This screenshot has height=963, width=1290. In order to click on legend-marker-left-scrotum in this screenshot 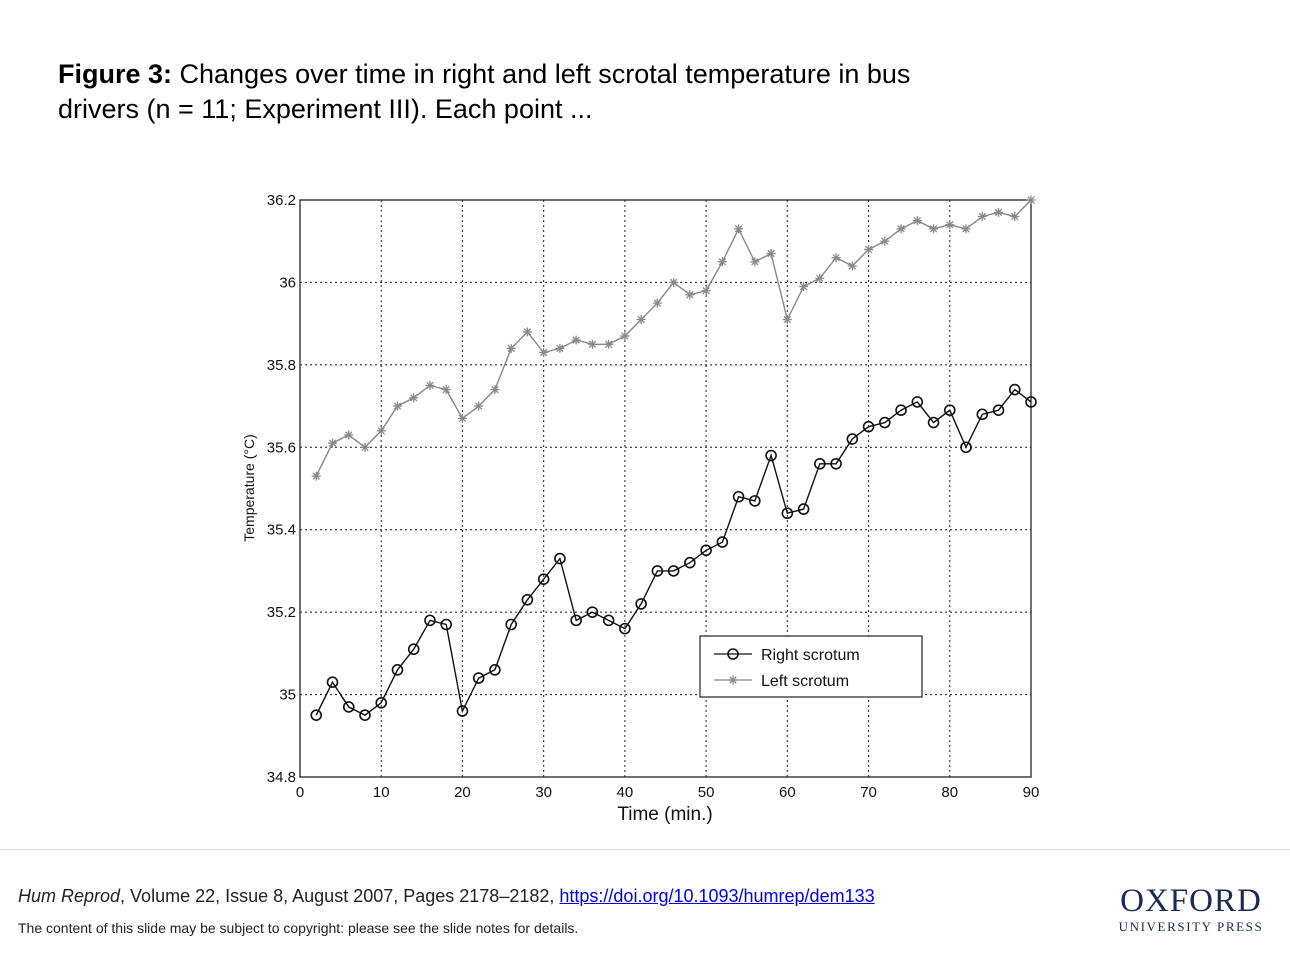, I will do `click(733, 680)`.